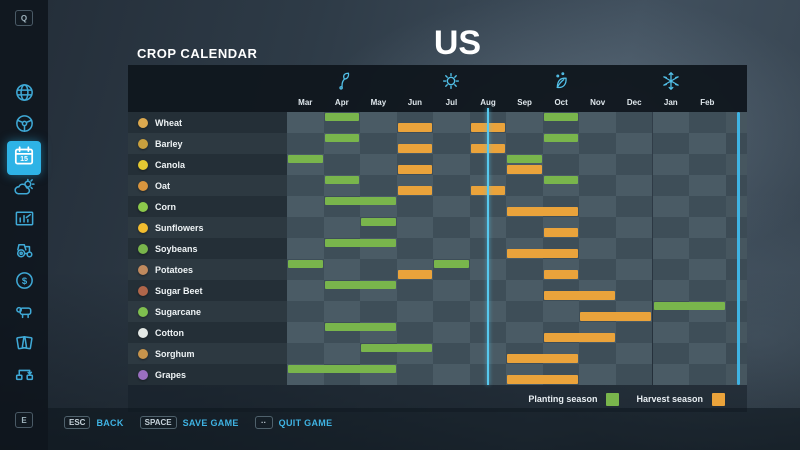 This screenshot has height=450, width=800. What do you see at coordinates (207, 374) in the screenshot?
I see `crop-row: Grapes` at bounding box center [207, 374].